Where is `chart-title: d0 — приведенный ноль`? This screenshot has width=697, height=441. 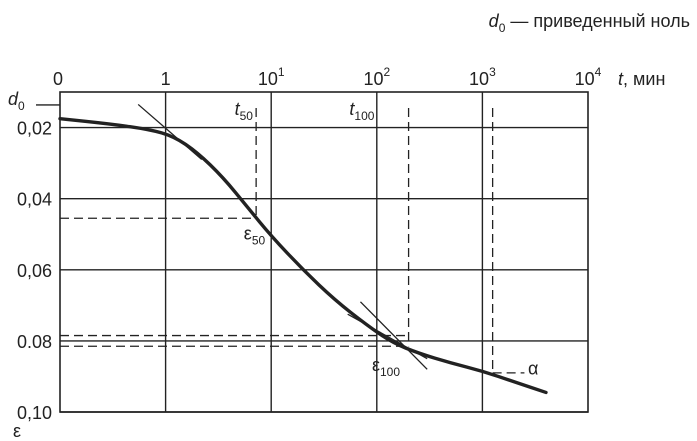
chart-title: d0 — приведенный ноль is located at coordinates (589, 23).